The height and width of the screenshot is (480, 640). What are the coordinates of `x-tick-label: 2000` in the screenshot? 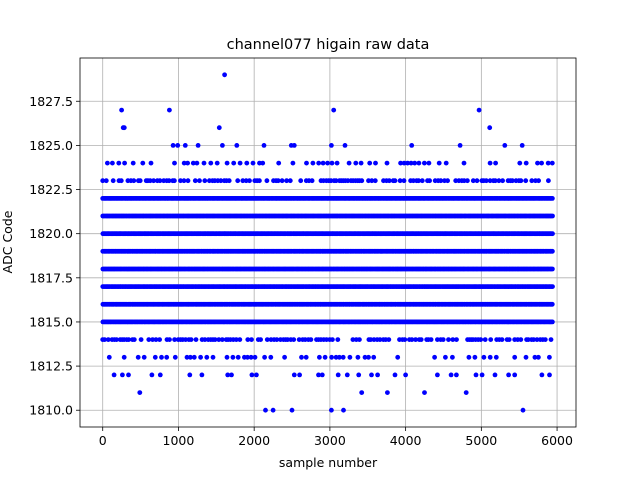 It's located at (254, 440).